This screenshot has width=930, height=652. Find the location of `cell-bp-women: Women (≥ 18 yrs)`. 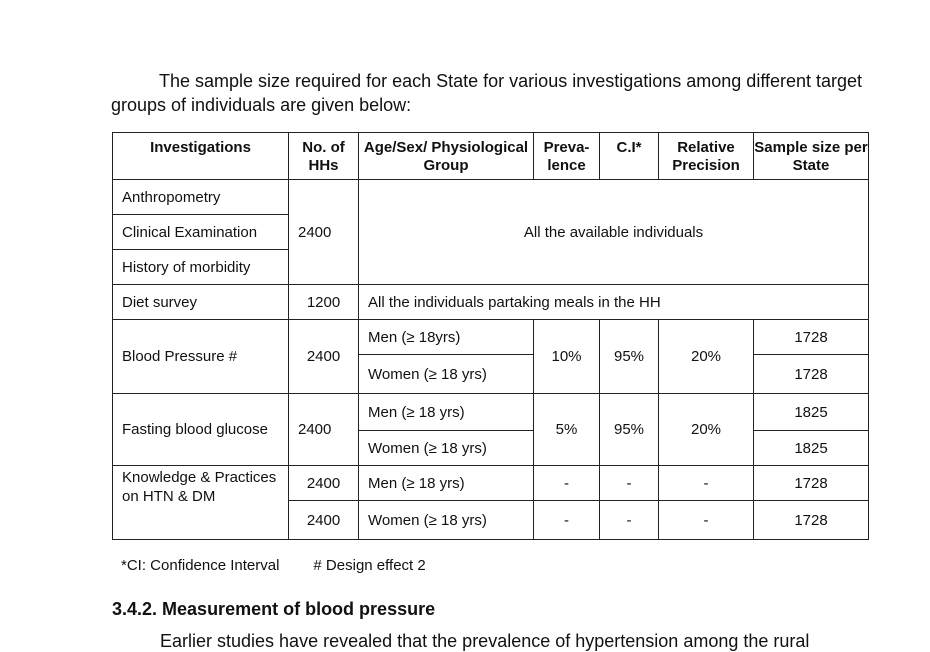

cell-bp-women: Women (≥ 18 yrs) is located at coordinates (446, 374).